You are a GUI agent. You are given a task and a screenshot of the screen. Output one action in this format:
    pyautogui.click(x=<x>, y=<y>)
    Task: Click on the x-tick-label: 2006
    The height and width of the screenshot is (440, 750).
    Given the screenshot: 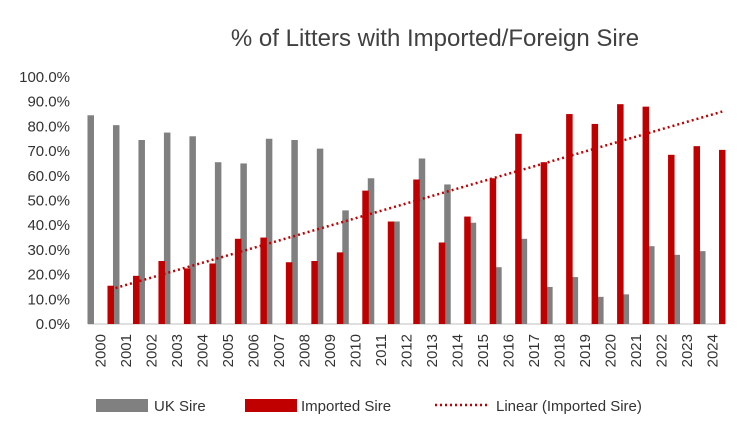 What is the action you would take?
    pyautogui.click(x=254, y=350)
    